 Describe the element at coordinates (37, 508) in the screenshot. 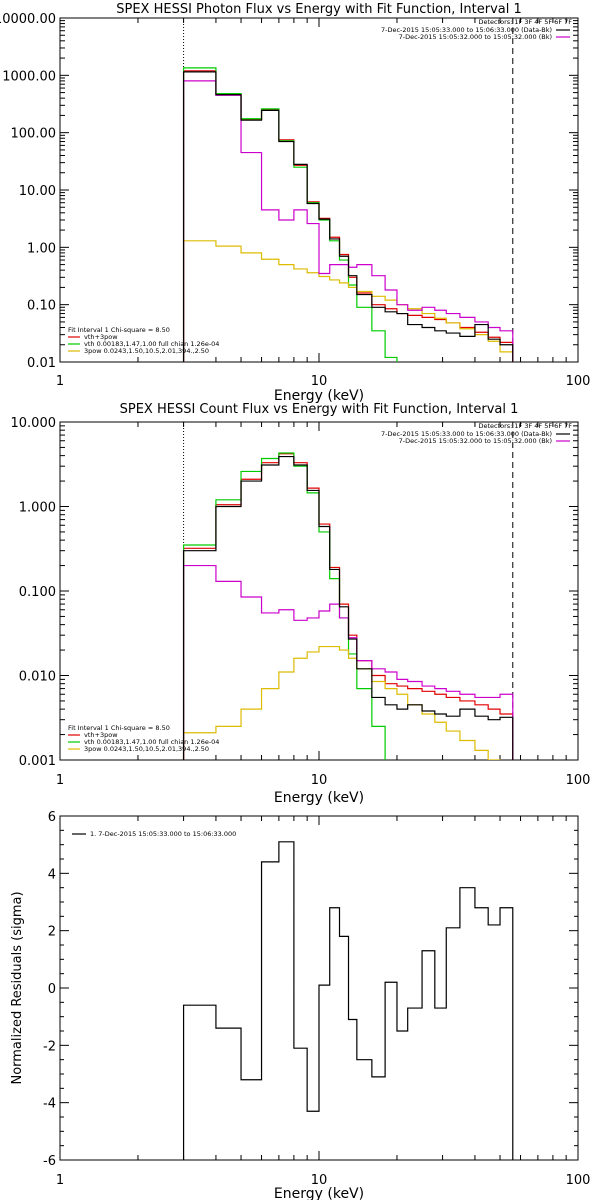

I see `y-tick-label: 1.000` at that location.